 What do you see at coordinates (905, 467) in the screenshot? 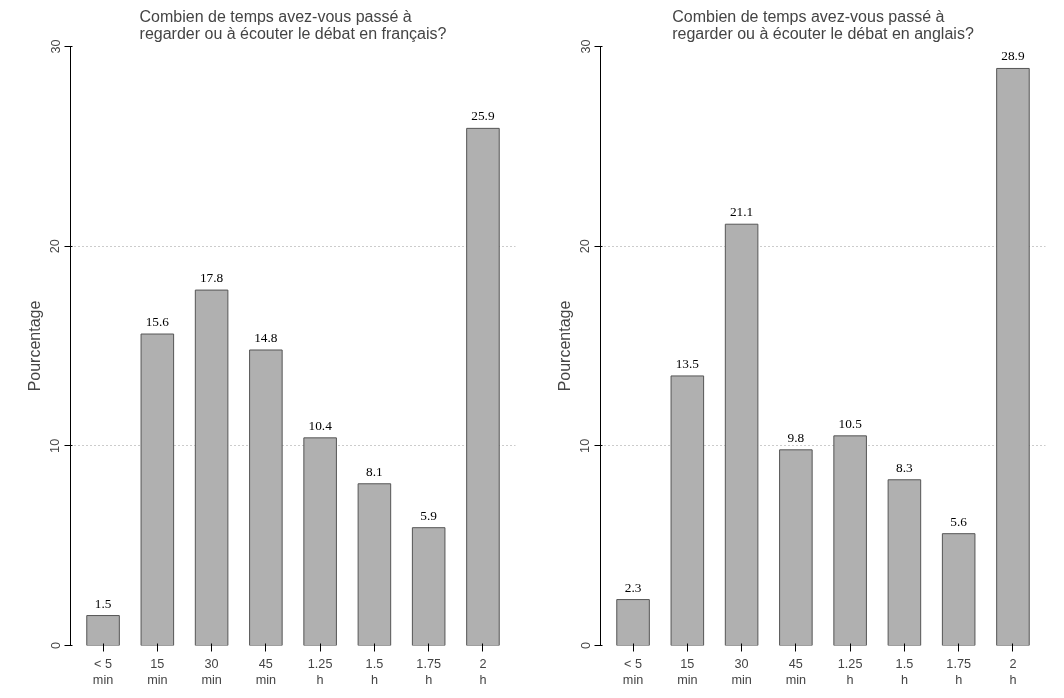
I see `data-label: 8.3` at bounding box center [905, 467].